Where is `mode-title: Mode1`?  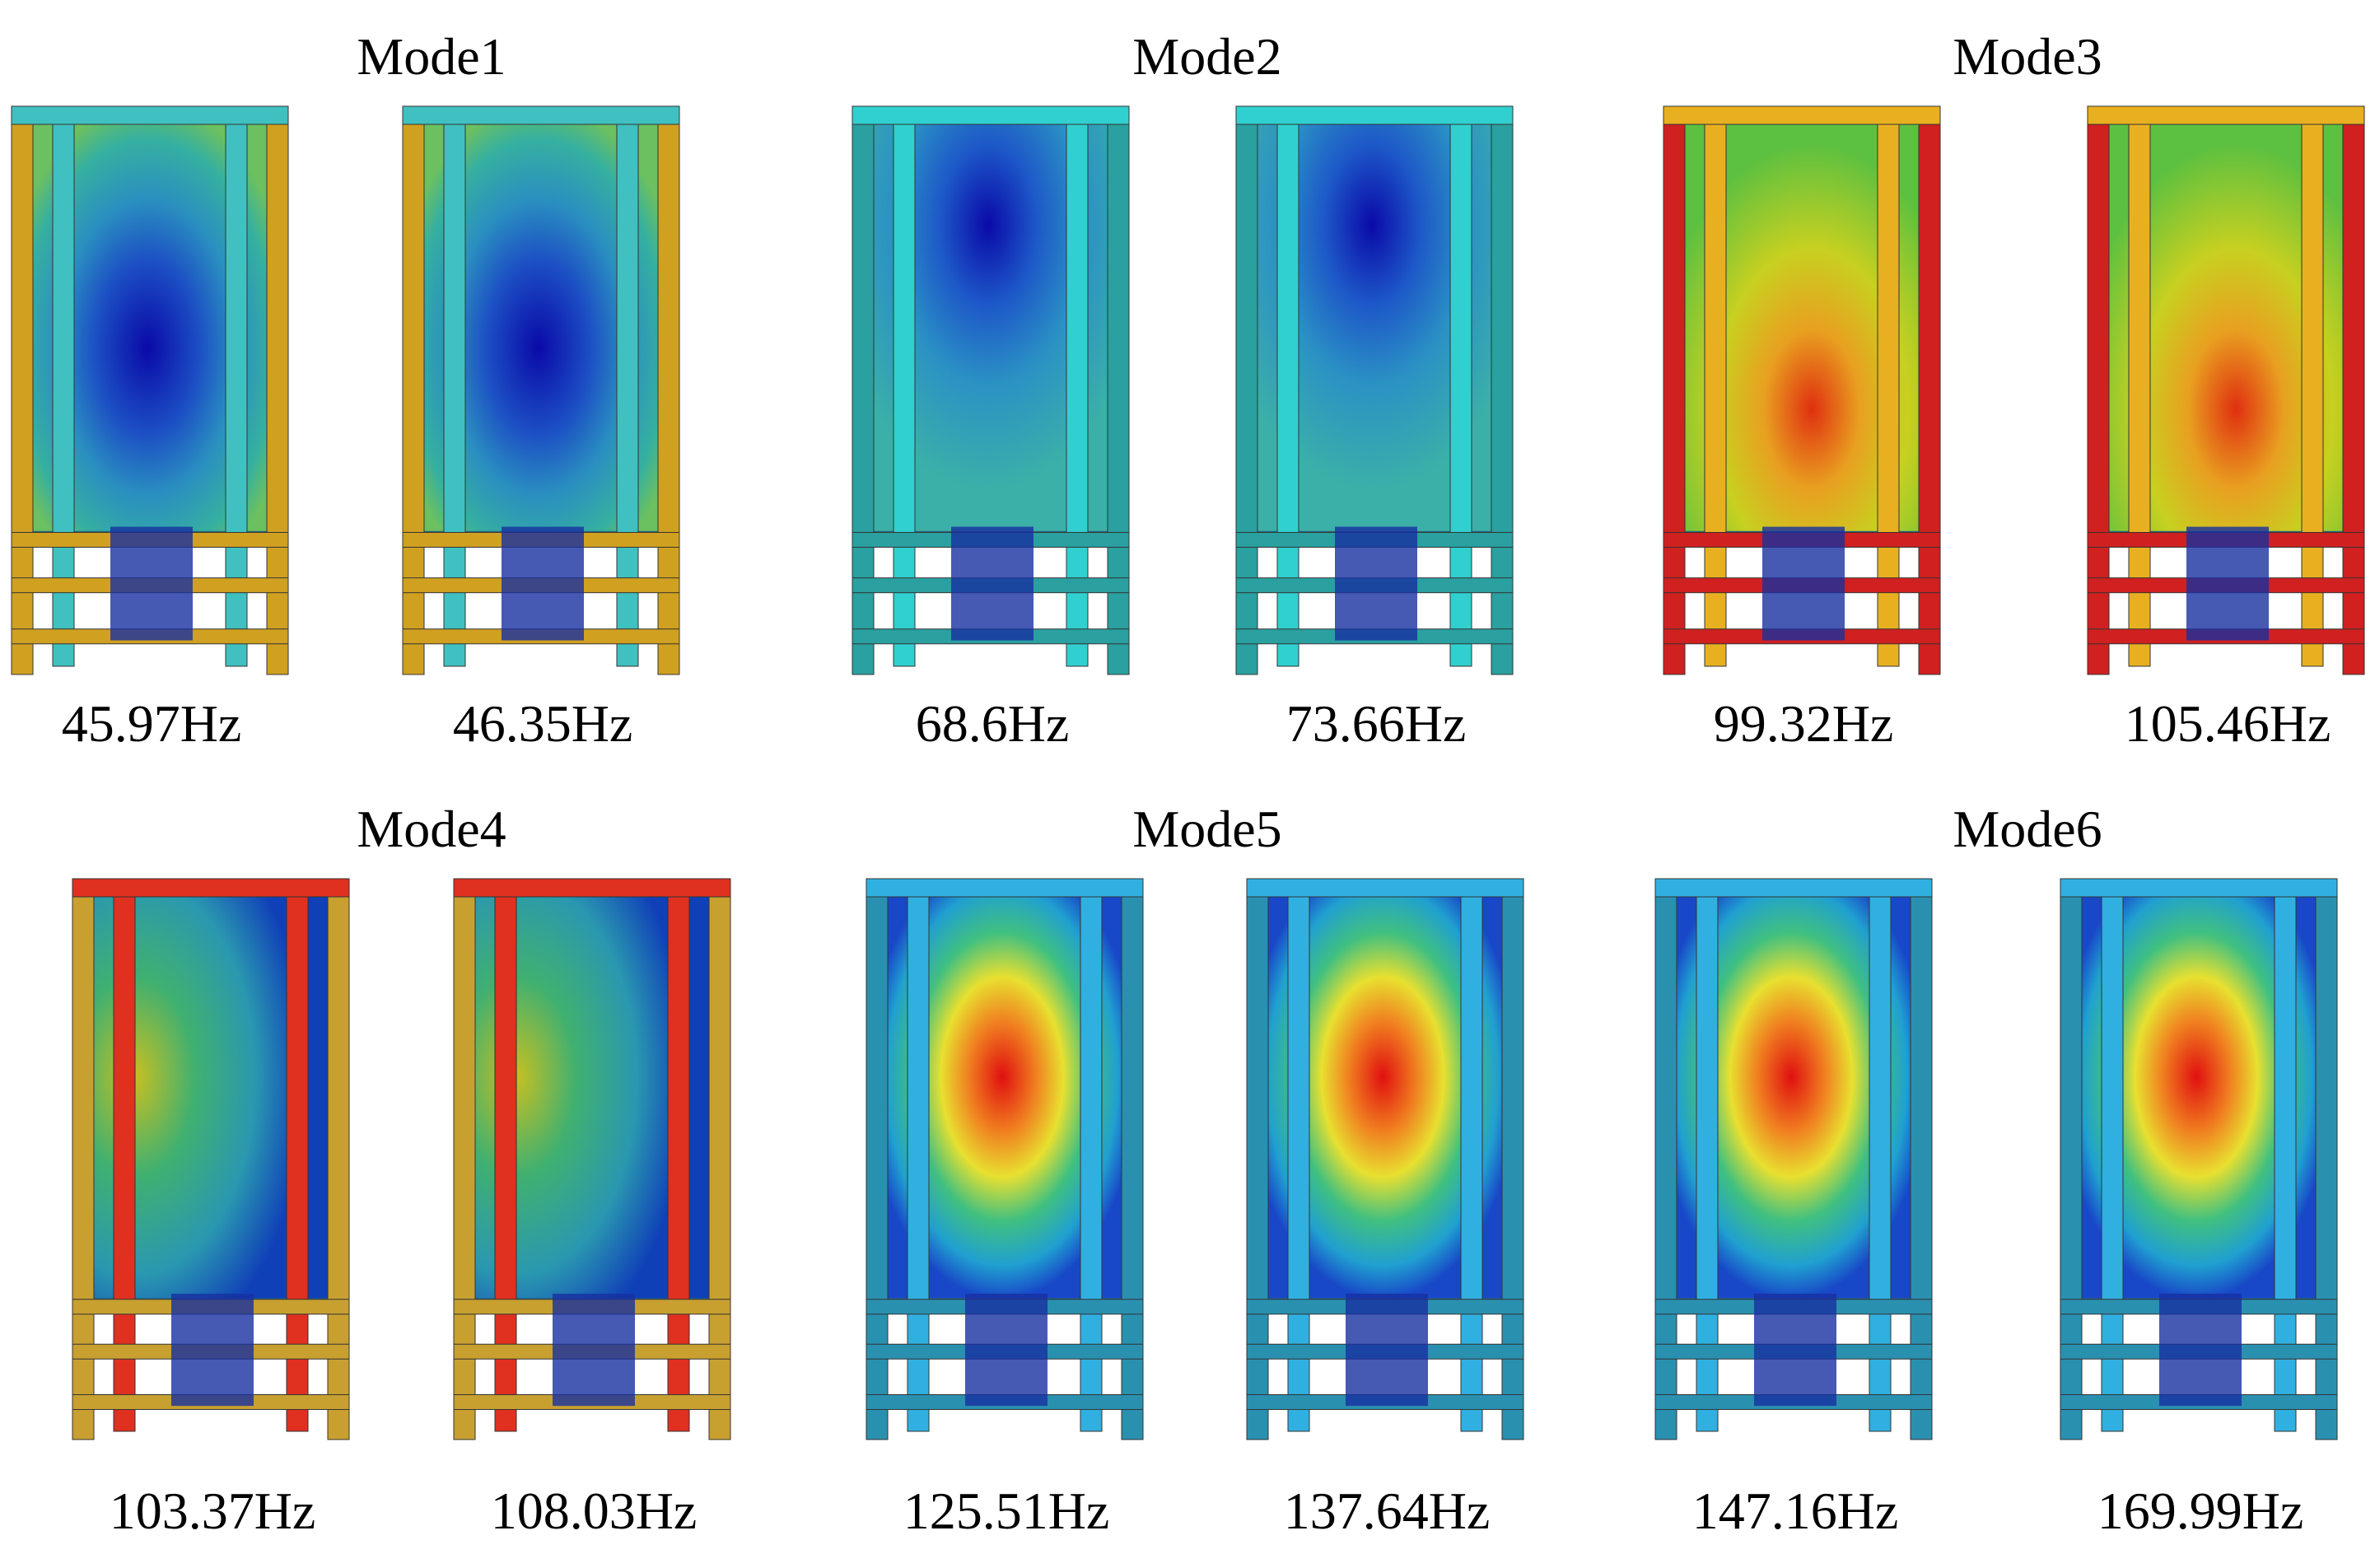
mode-title: Mode1 is located at coordinates (431, 56).